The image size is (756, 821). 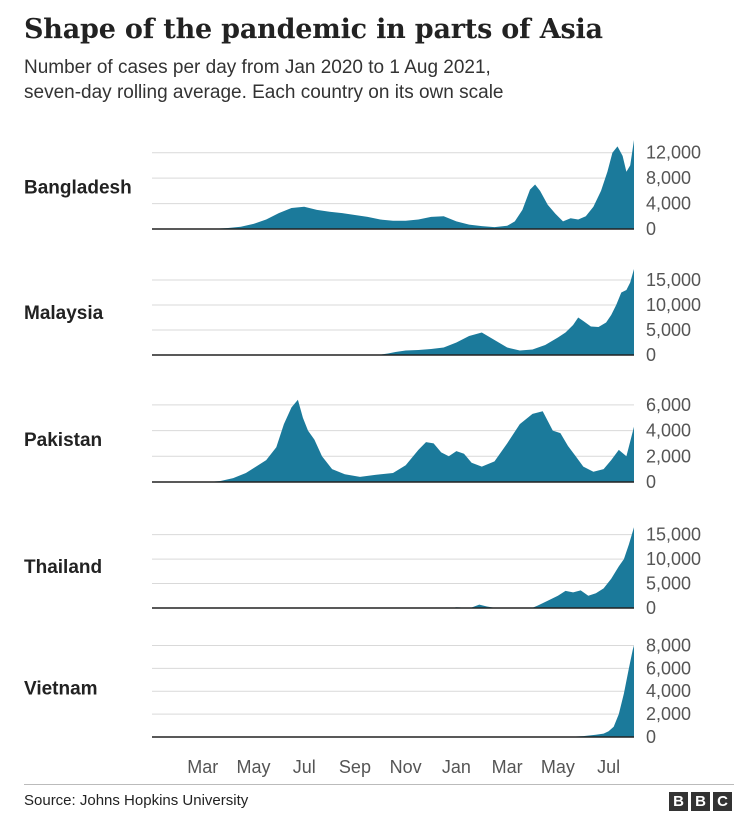 I want to click on row-label-bangladesh: Bangladesh, so click(x=78, y=188).